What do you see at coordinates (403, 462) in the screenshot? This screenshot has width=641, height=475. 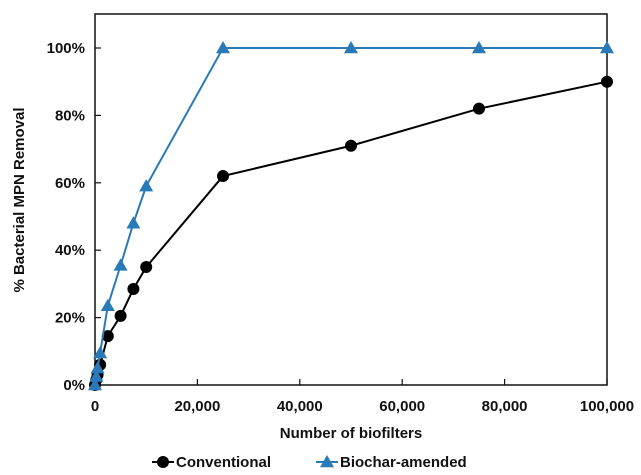 I see `legend-label: Biochar-amended` at bounding box center [403, 462].